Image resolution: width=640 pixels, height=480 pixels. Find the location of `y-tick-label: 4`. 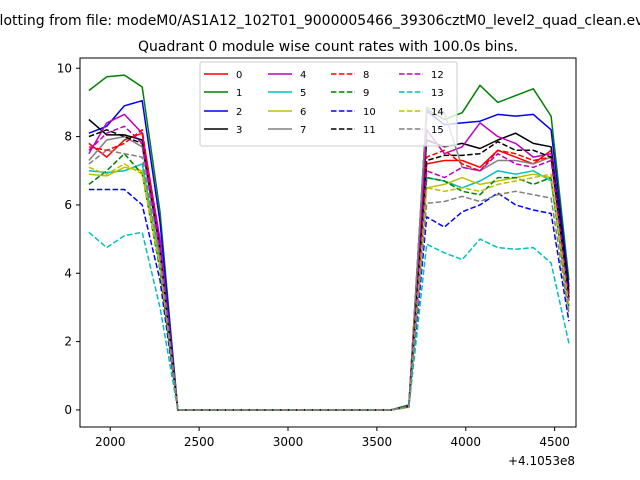

y-tick-label: 4 is located at coordinates (68, 273).